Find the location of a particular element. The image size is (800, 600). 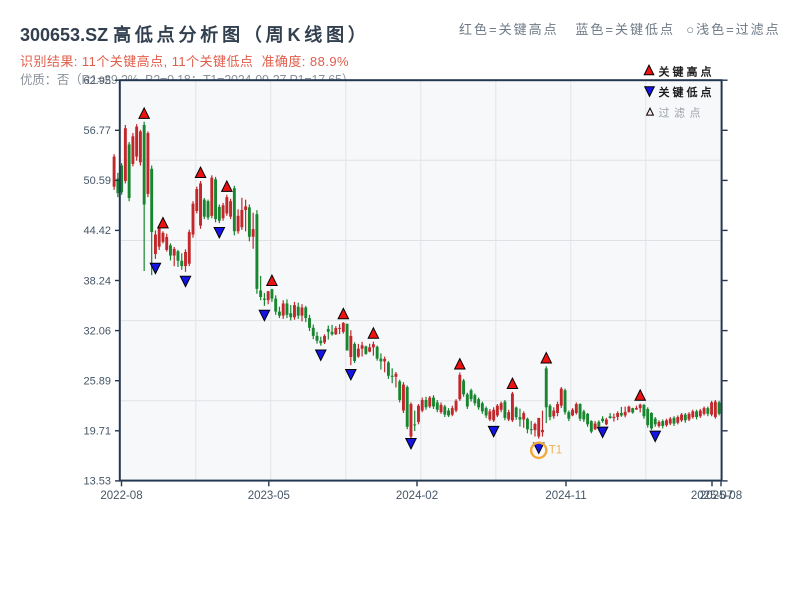

svg-text: 2023-05 is located at coordinates (269, 496).